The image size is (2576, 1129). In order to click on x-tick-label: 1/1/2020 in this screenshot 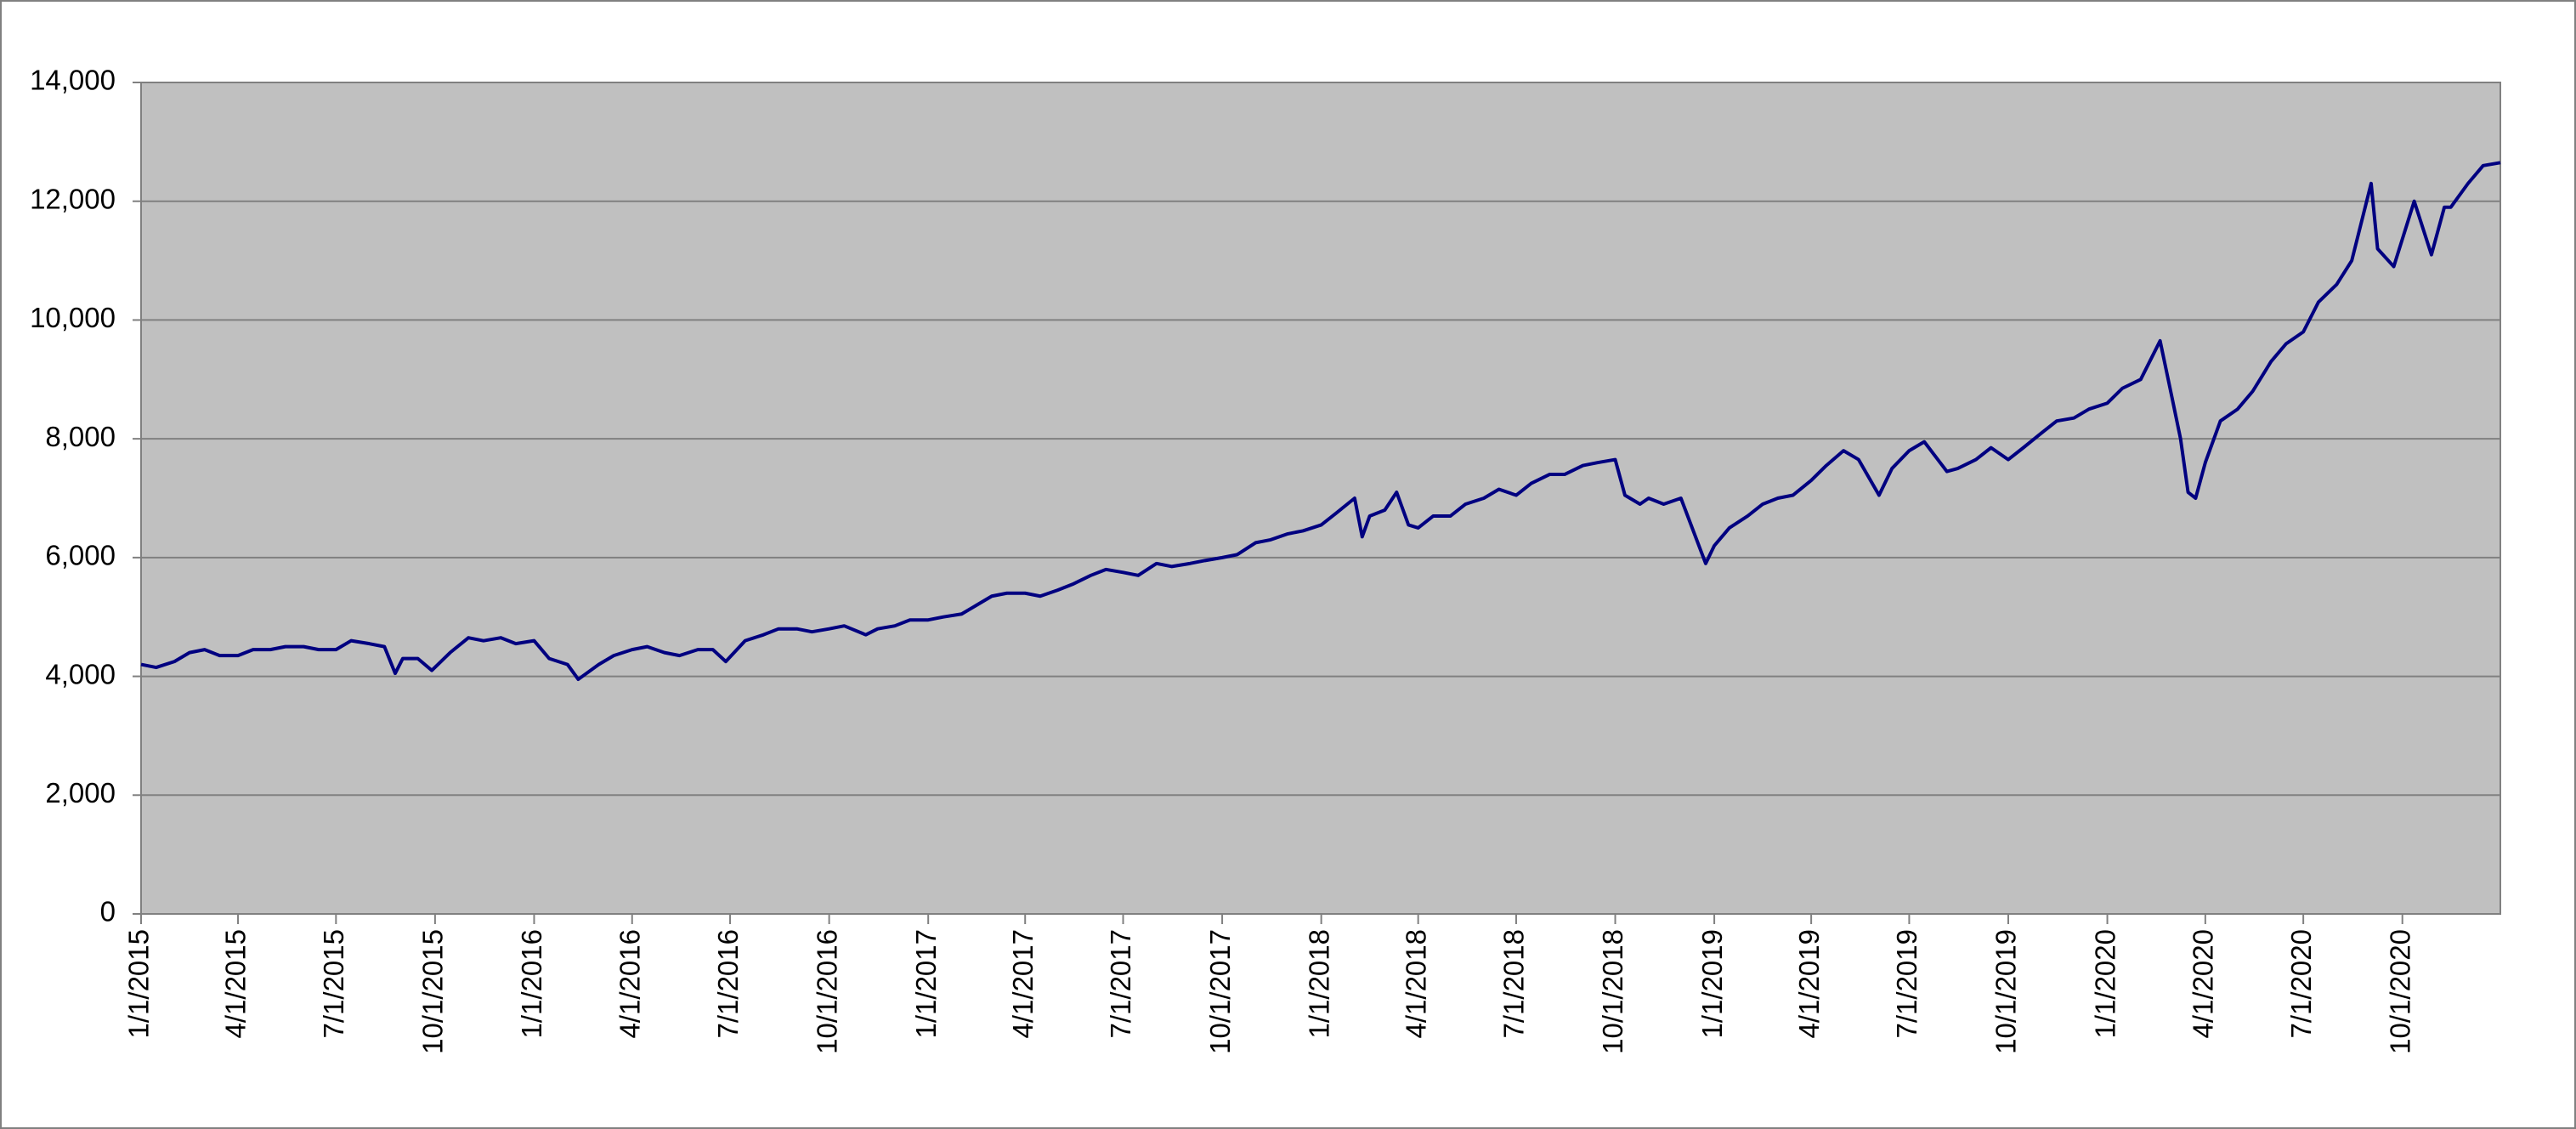, I will do `click(2104, 983)`.